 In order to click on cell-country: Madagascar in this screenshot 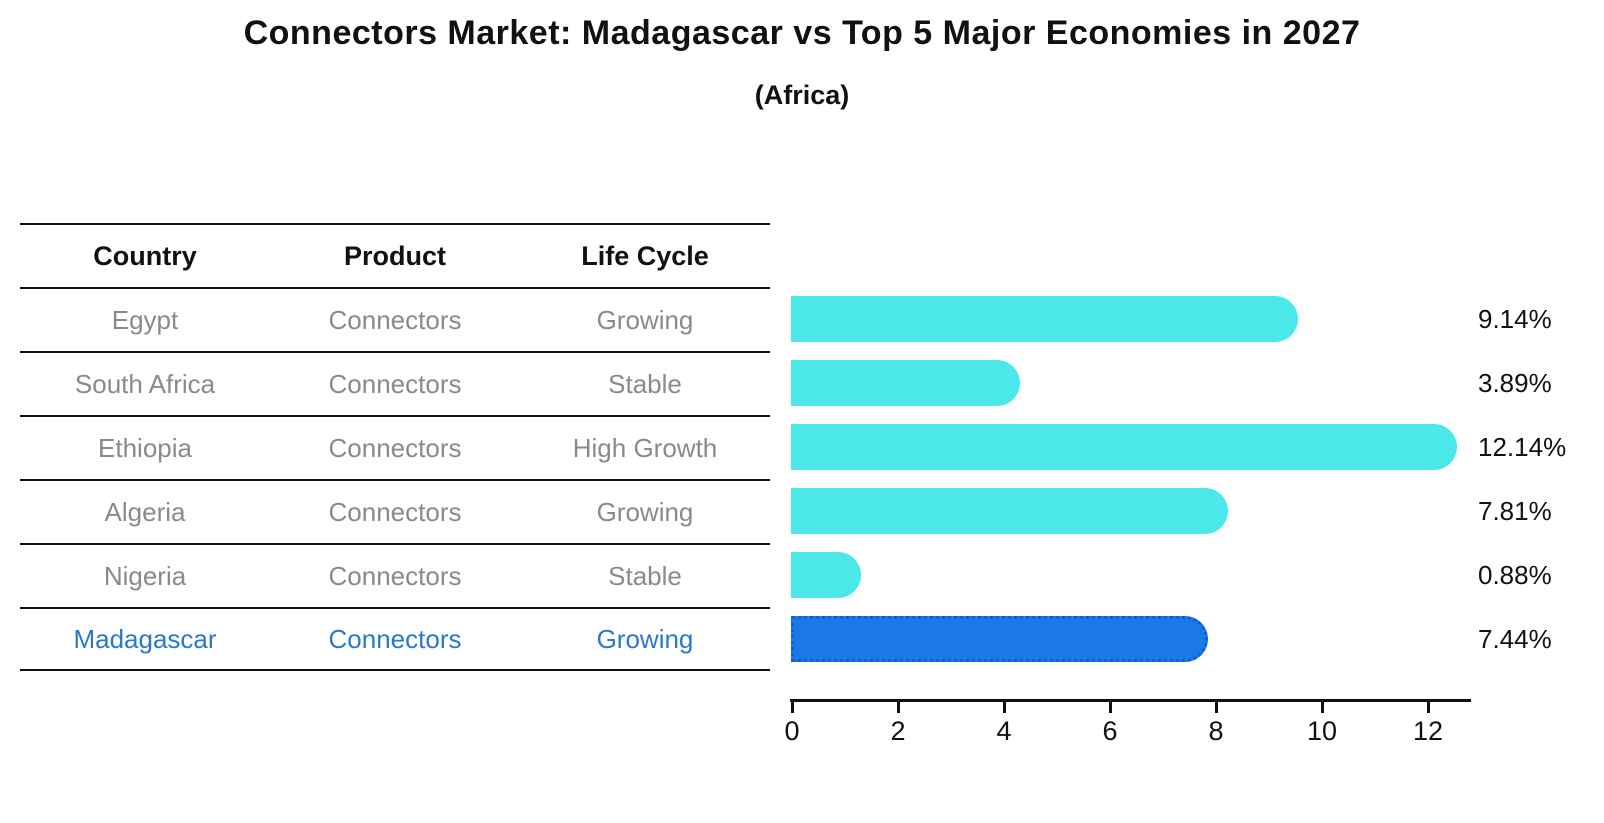, I will do `click(145, 638)`.